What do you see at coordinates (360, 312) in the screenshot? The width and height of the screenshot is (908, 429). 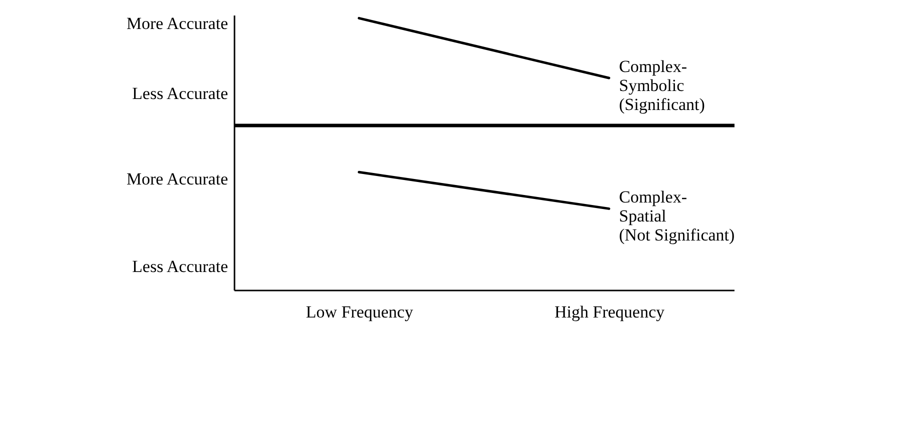 I see `x-tick-label: Low Frequency` at bounding box center [360, 312].